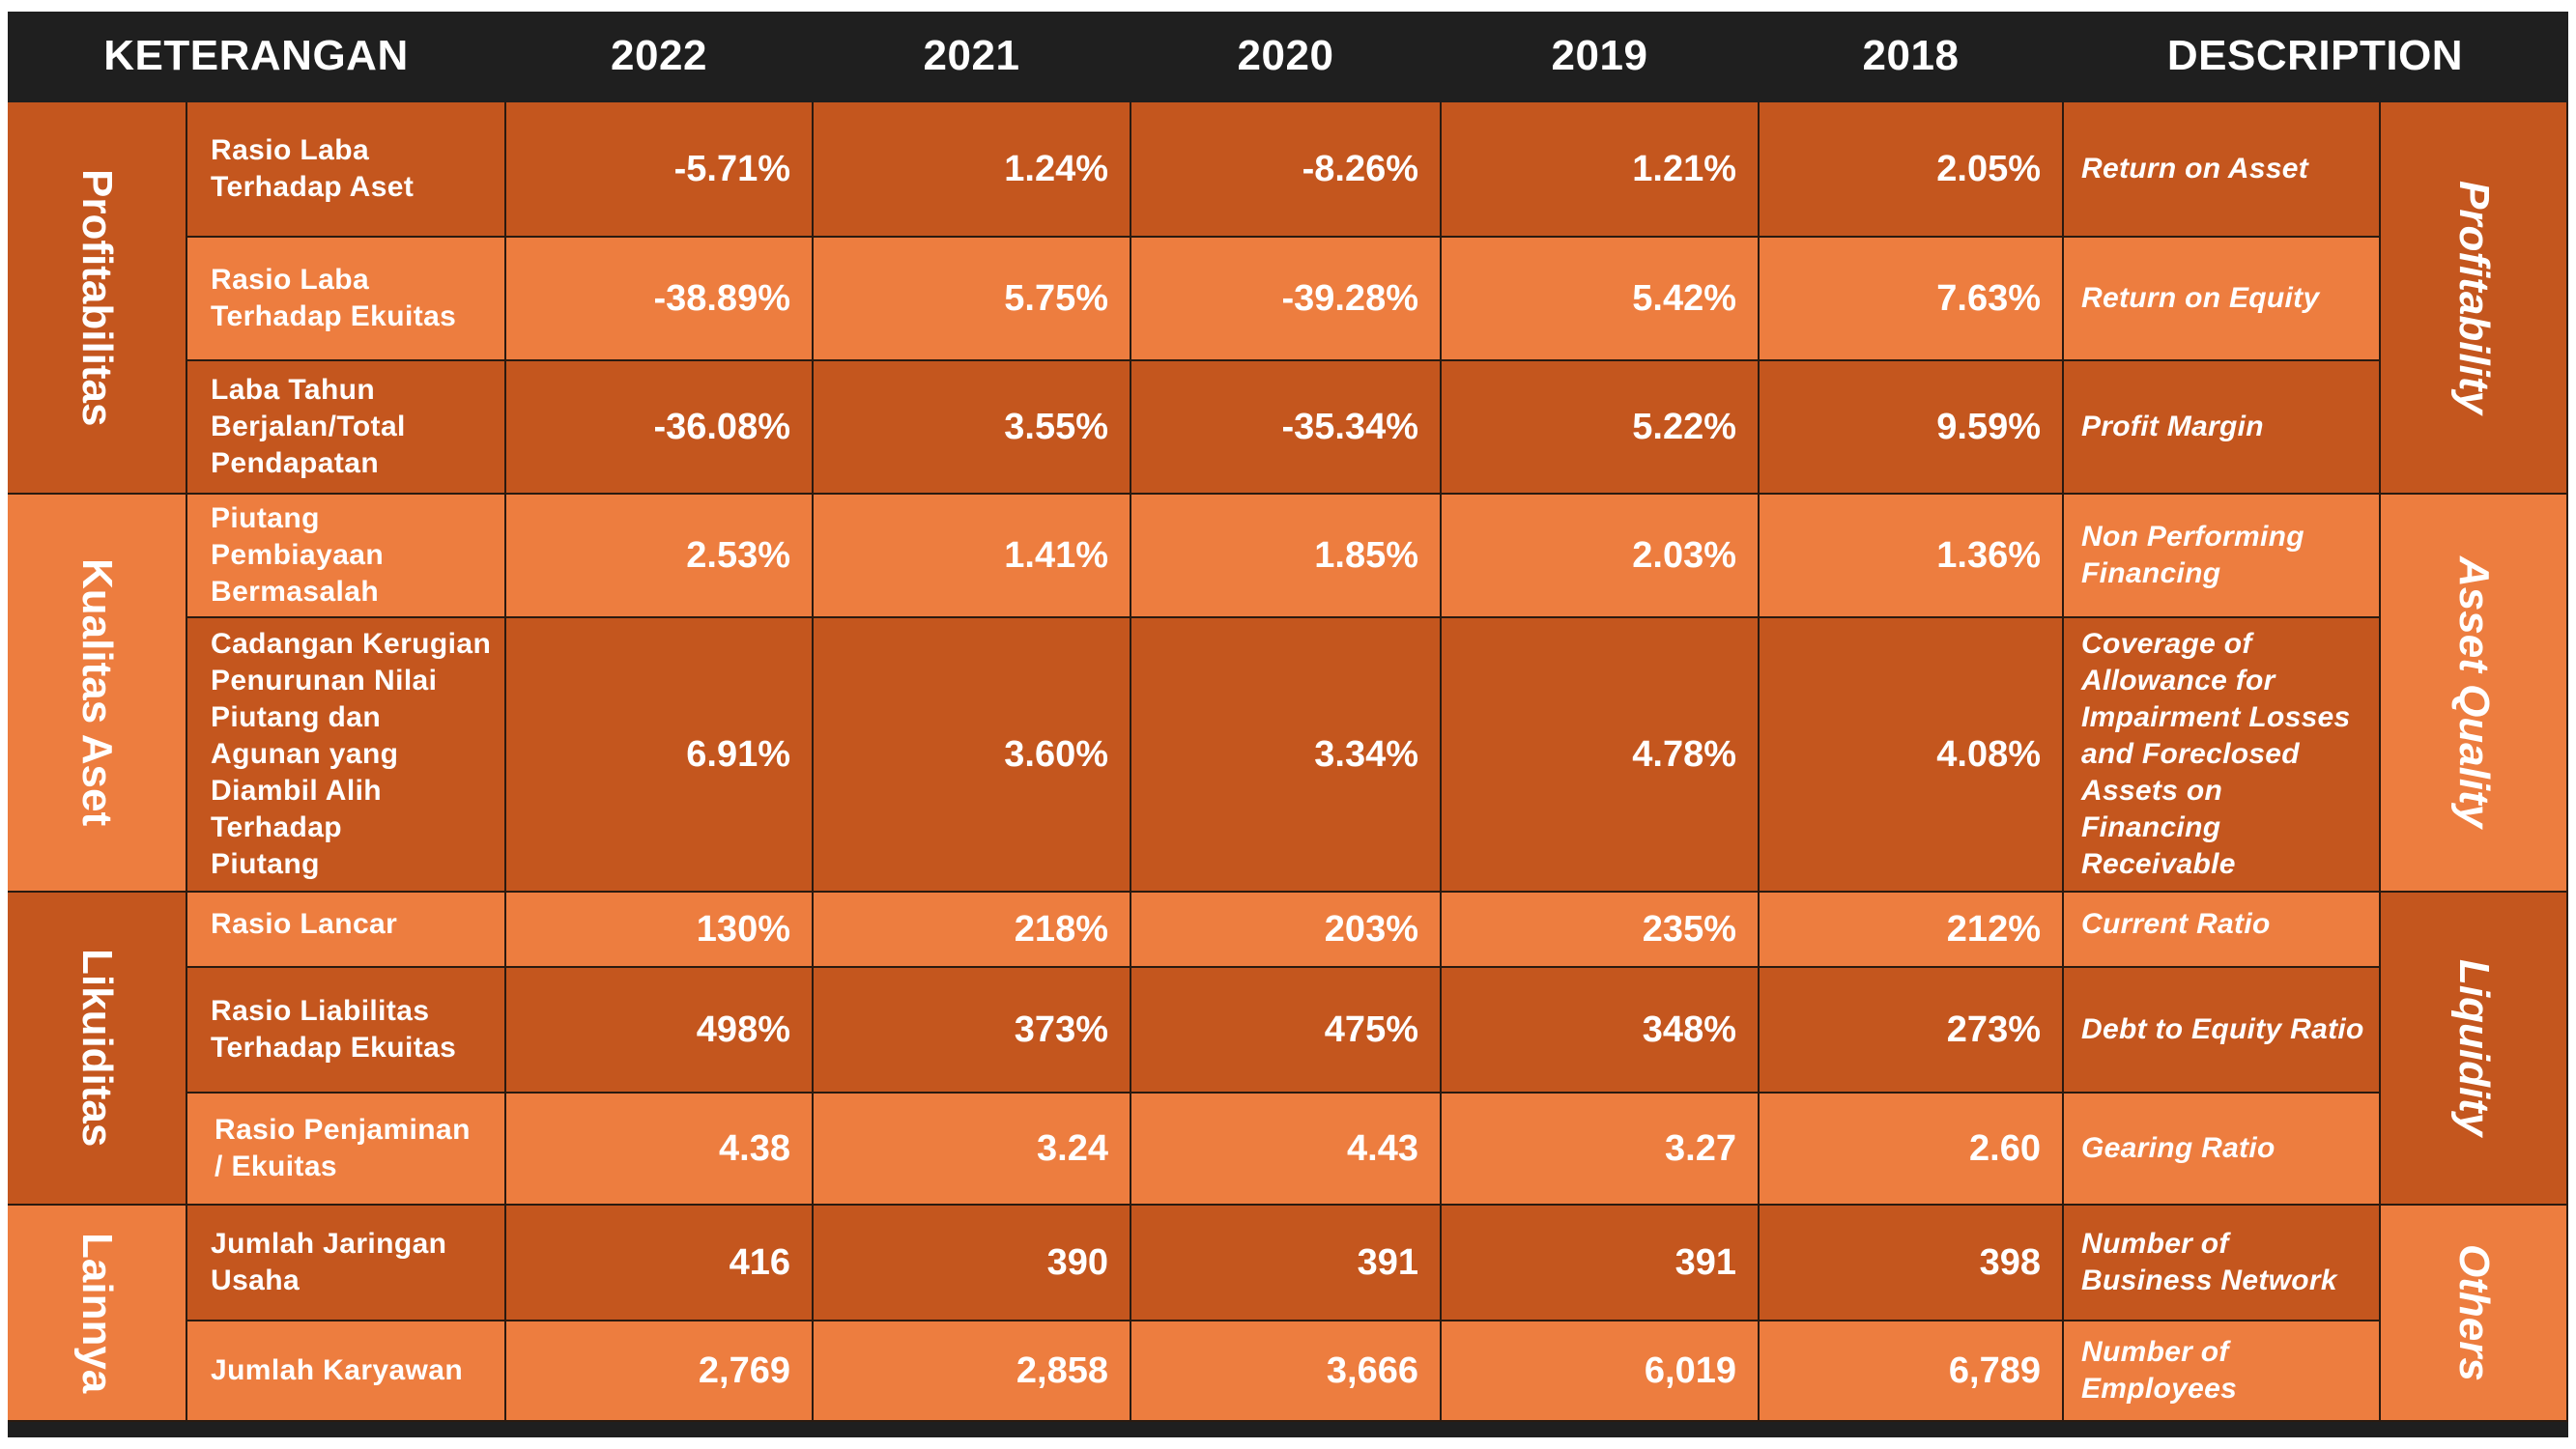 The width and height of the screenshot is (2576, 1449). What do you see at coordinates (1601, 1150) in the screenshot?
I see `value-gearing-2019: 3.27` at bounding box center [1601, 1150].